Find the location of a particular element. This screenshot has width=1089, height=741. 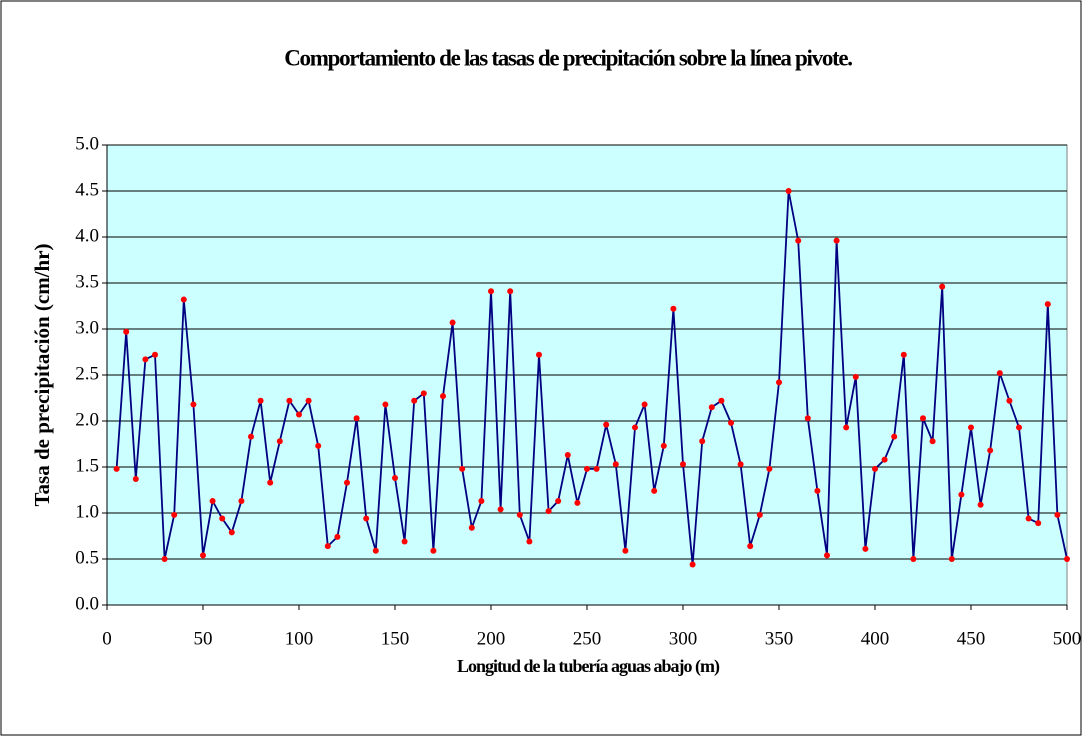

y-tick-label: 2.0 is located at coordinates (87, 419).